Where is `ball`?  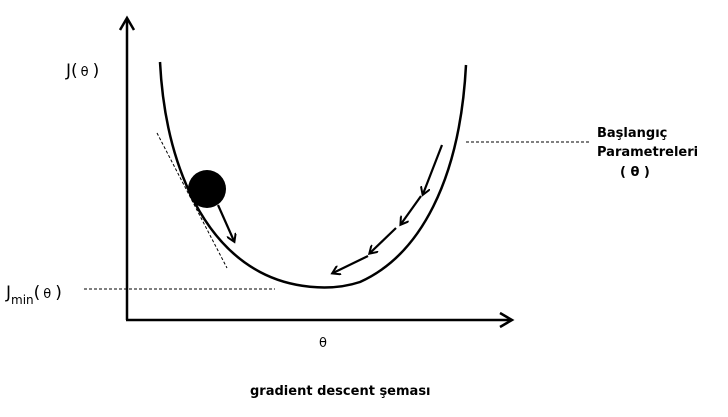
ball is located at coordinates (207, 189).